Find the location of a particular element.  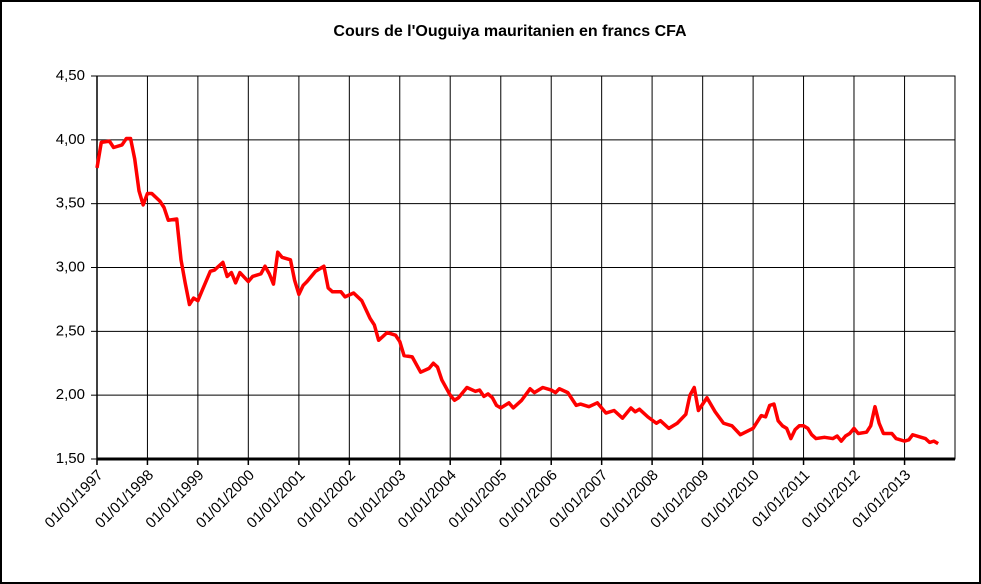

y-tick-label: 3,00 is located at coordinates (70, 266).